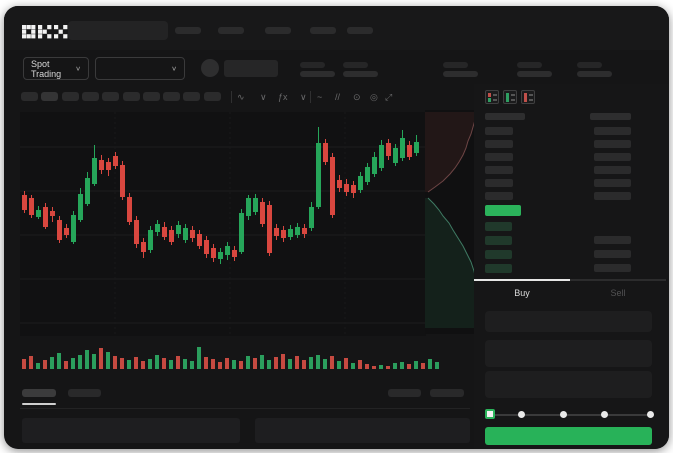  Describe the element at coordinates (503, 210) in the screenshot. I see `last-price-bar` at that location.